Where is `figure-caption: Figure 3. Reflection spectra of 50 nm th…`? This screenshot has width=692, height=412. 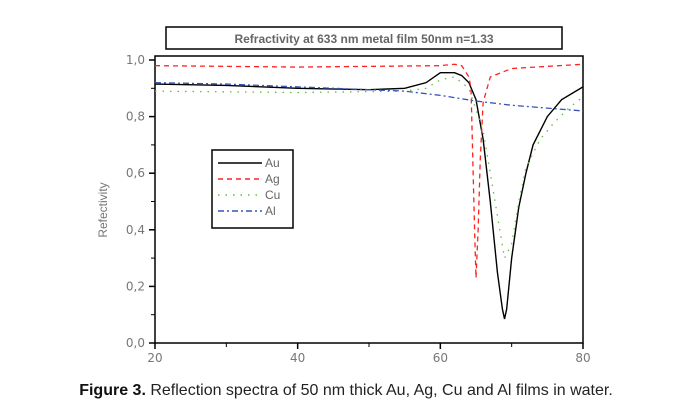
figure-caption: Figure 3. Reflection spectra of 50 nm th… is located at coordinates (346, 391).